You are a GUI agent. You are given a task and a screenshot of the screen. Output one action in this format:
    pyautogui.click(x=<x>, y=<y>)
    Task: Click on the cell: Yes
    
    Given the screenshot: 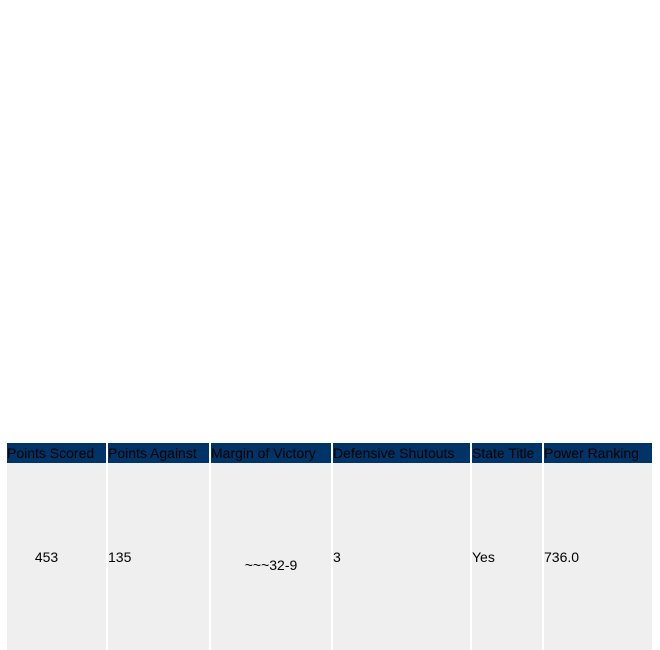 What is the action you would take?
    pyautogui.click(x=507, y=556)
    